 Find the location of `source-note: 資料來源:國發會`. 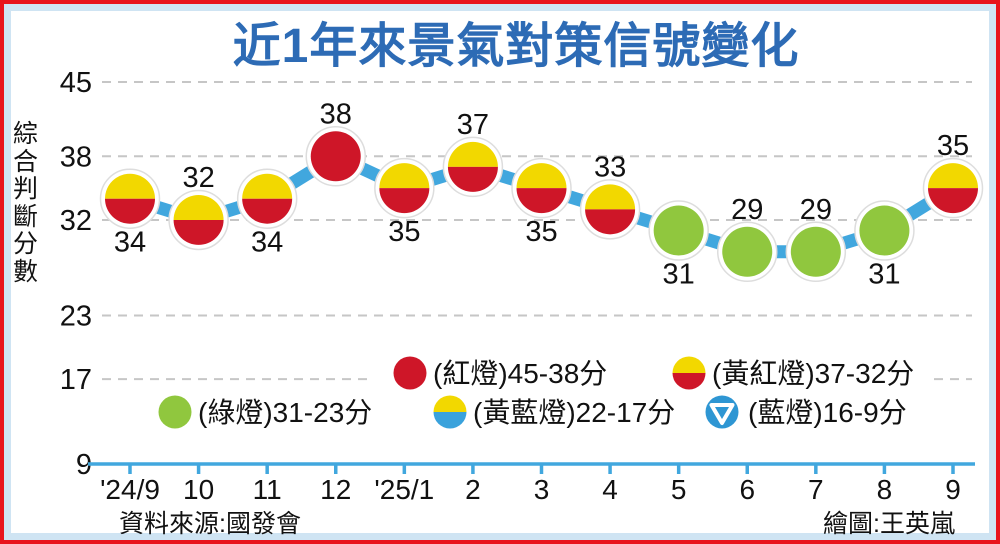

source-note: 資料來源:國發會 is located at coordinates (210, 524).